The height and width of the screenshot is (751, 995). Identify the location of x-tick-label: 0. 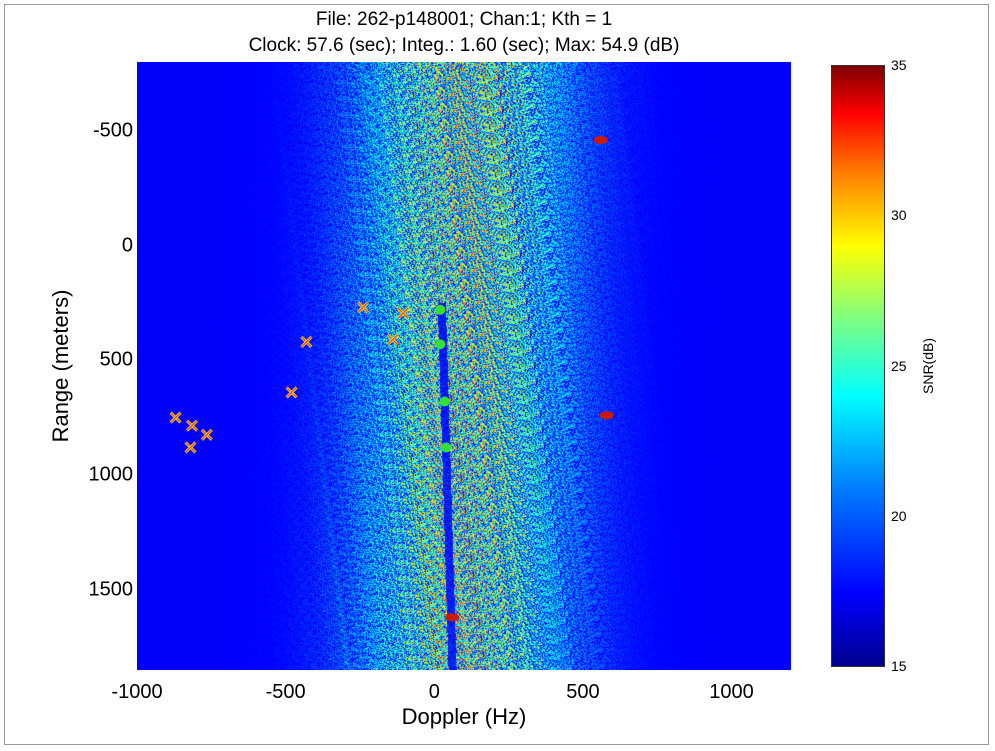
(434, 692).